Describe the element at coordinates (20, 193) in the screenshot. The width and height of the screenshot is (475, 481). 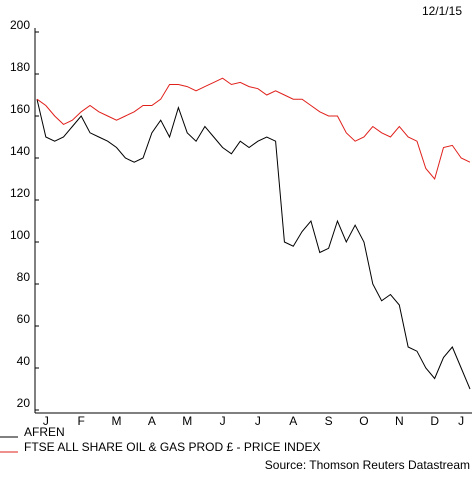
I see `y-tick-label: 120` at that location.